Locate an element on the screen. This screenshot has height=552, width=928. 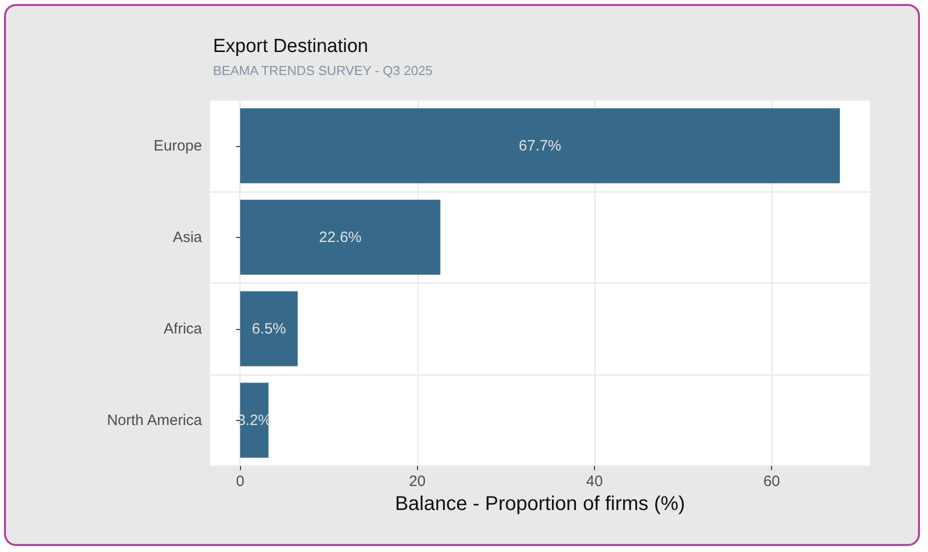
x-tick-label: 60 is located at coordinates (771, 481).